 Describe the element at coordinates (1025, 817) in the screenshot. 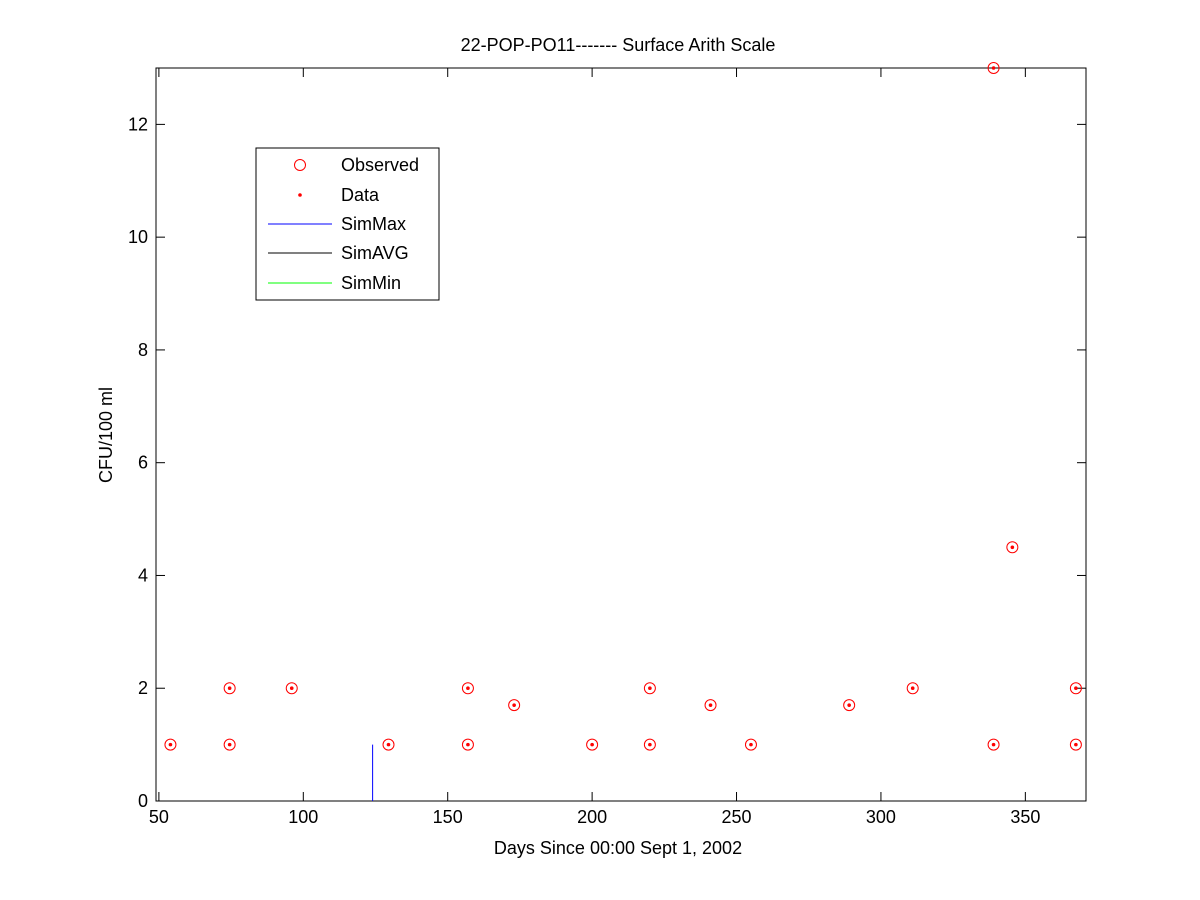

I see `x-tick-label: 350` at that location.